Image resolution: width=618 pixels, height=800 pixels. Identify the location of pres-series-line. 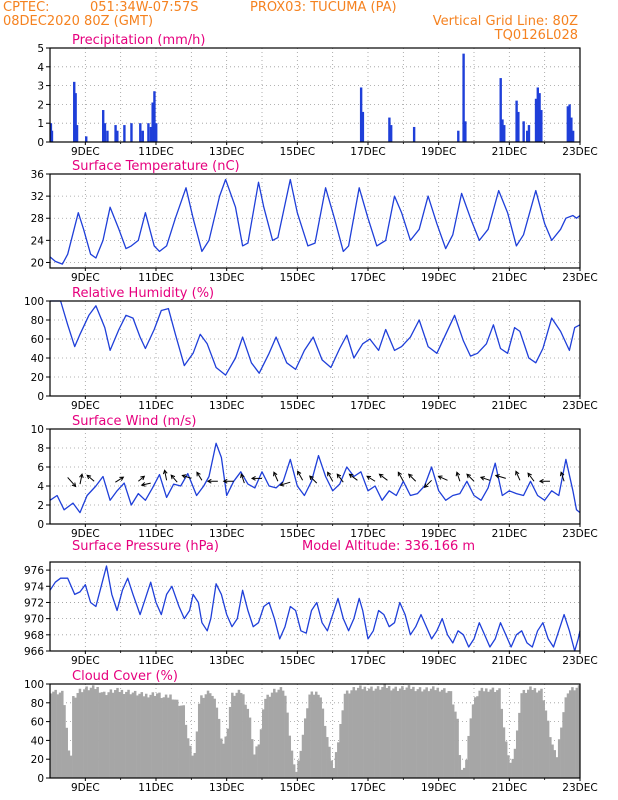
(315, 608).